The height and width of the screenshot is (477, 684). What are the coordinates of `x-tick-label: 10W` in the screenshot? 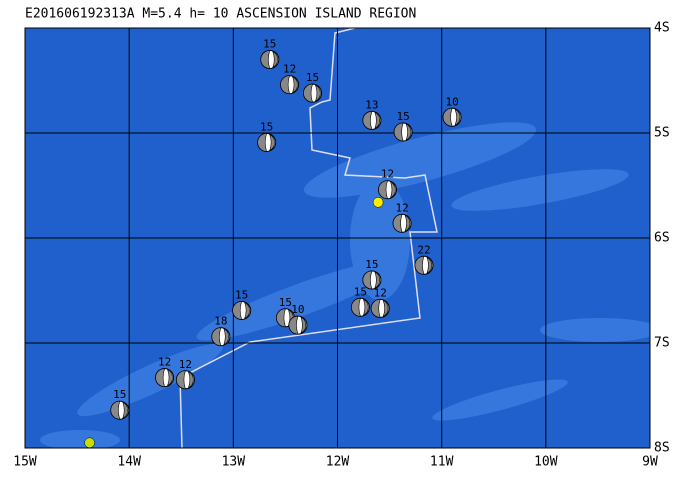 It's located at (546, 462).